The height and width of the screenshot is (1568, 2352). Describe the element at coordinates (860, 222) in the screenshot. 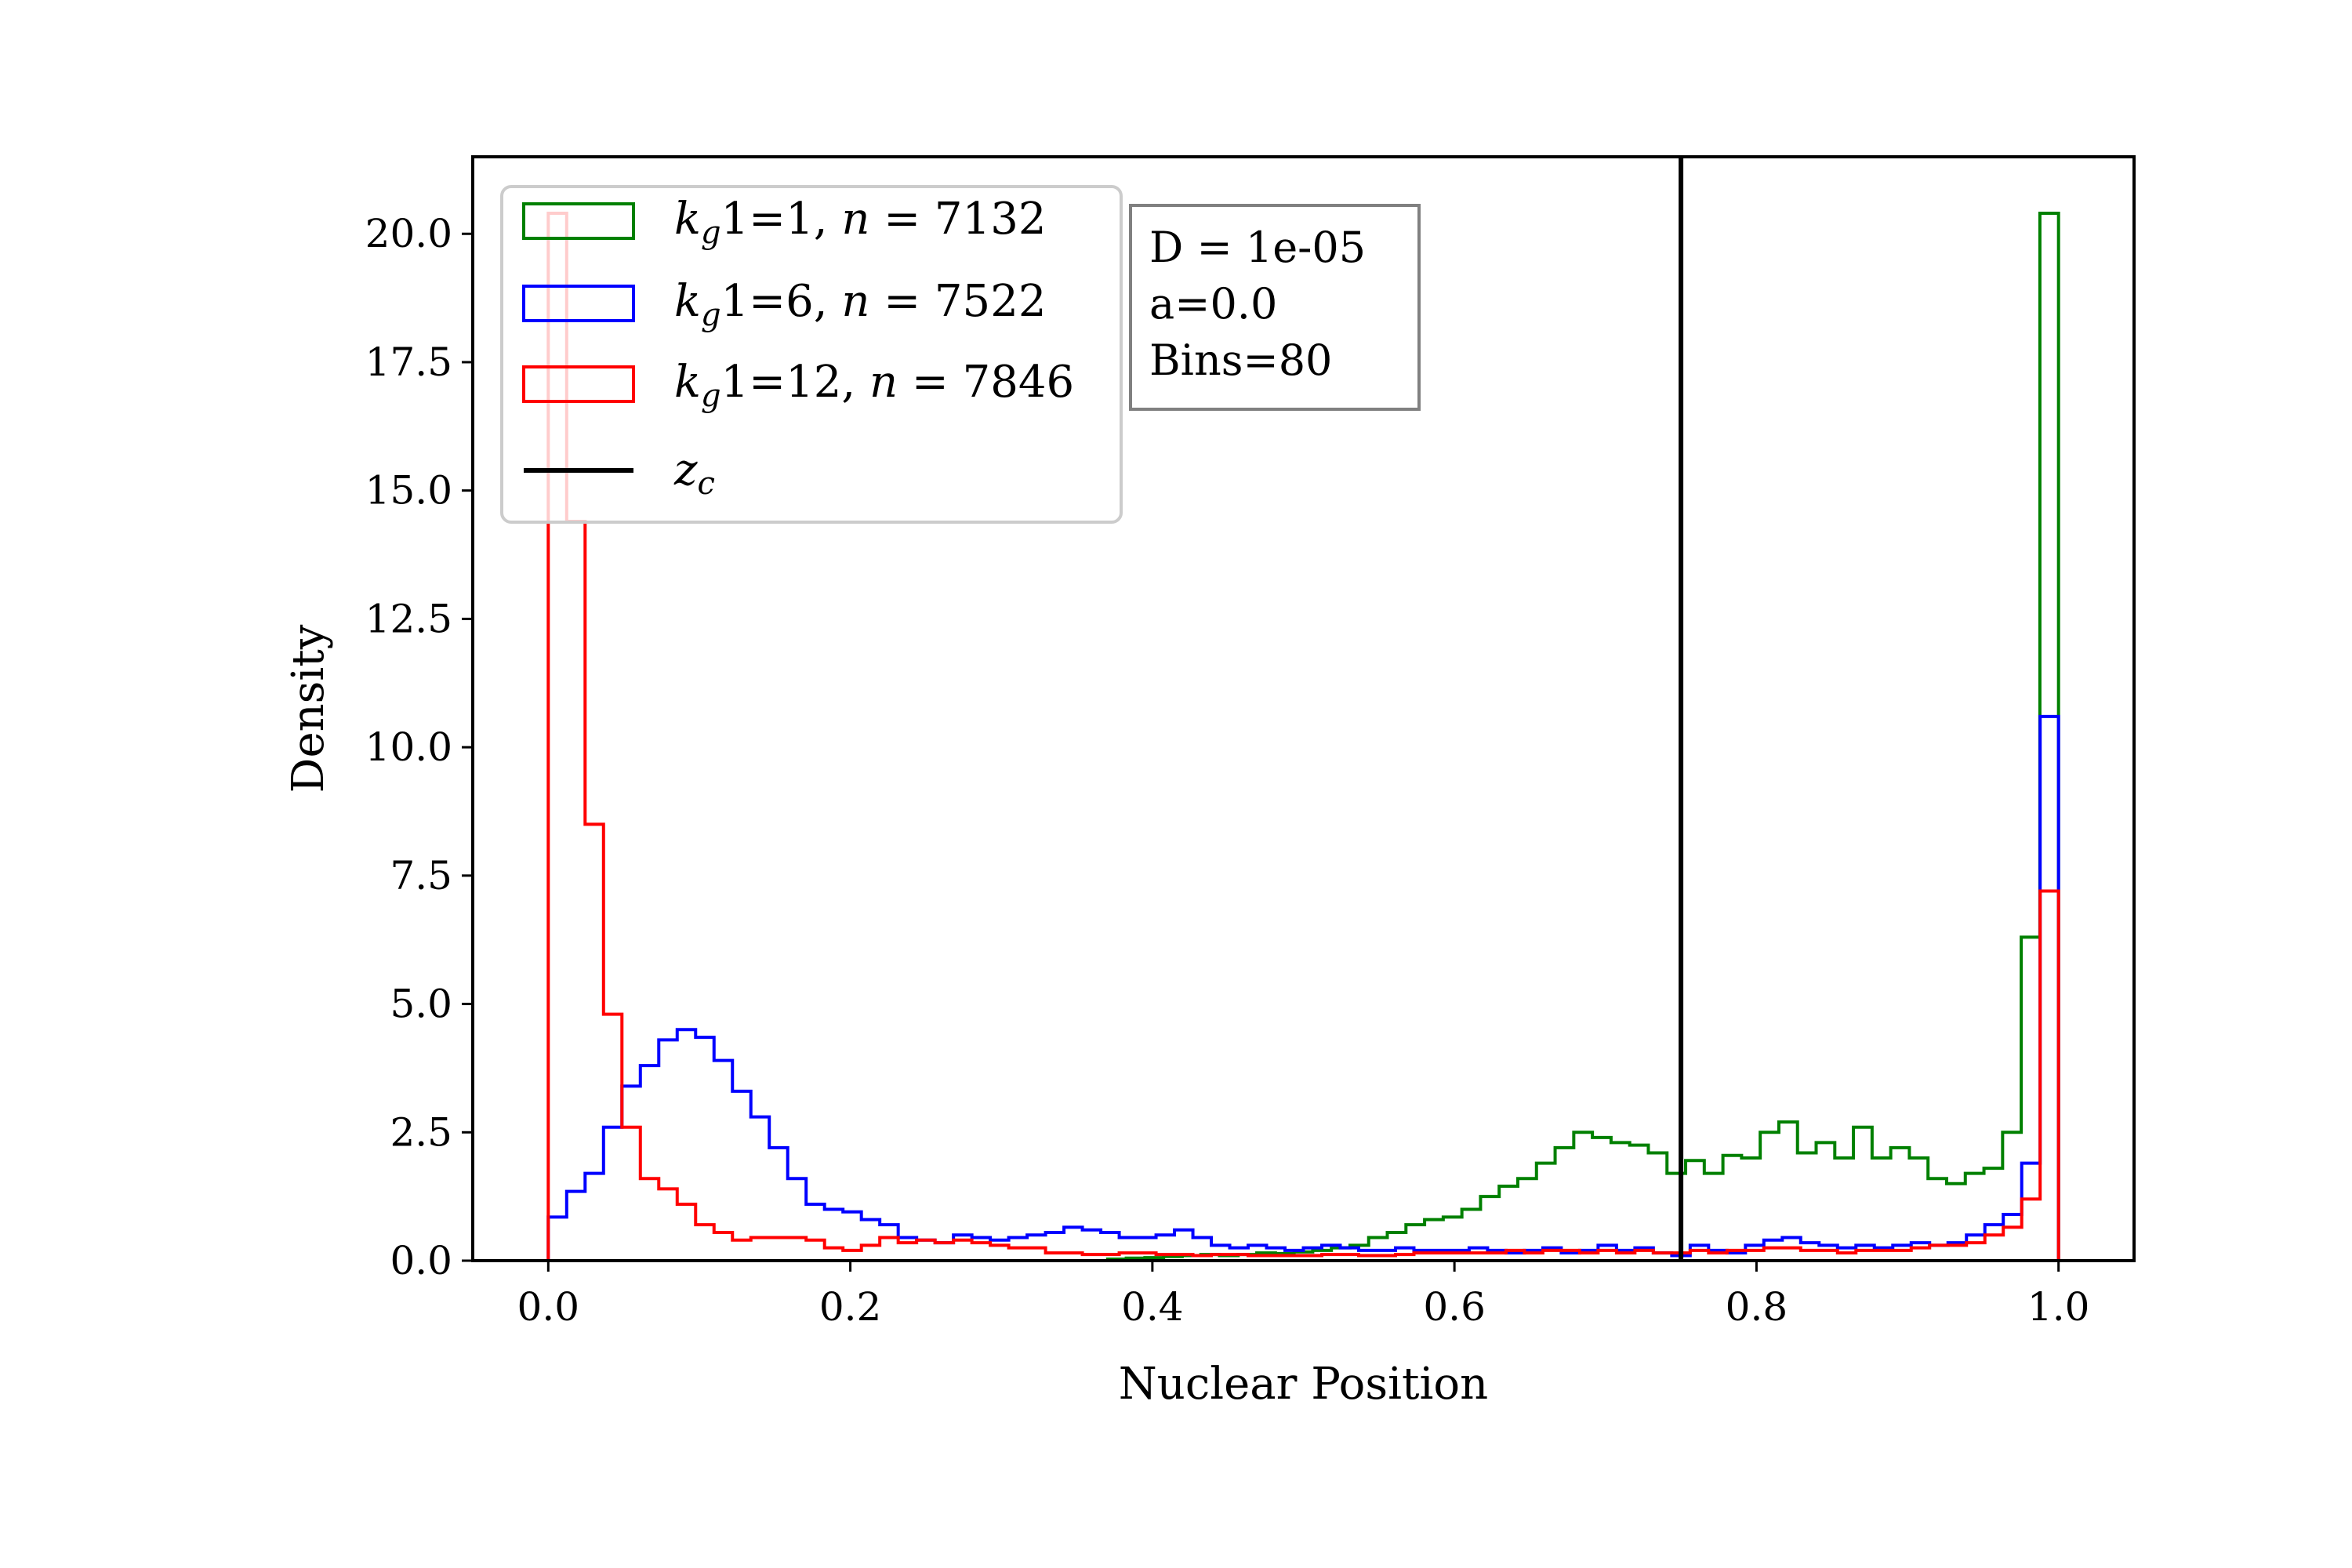

I see `legend-label-1: kg1=1, n = 7132` at that location.